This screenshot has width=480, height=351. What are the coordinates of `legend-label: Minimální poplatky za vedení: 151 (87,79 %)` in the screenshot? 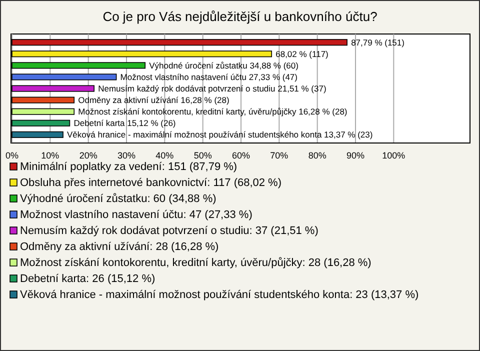 It's located at (129, 167).